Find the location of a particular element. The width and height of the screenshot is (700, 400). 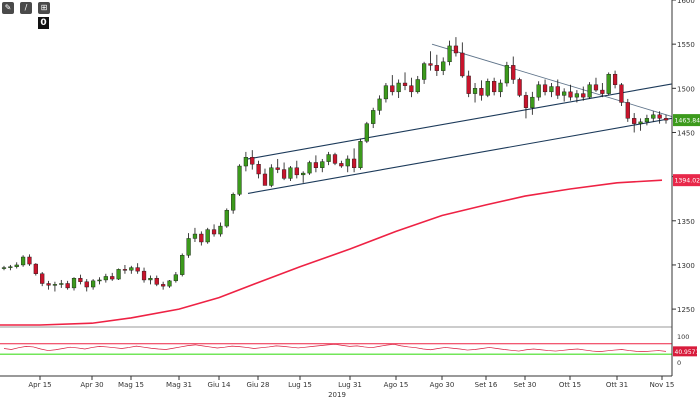

draw-icon: / is located at coordinates (26, 8).